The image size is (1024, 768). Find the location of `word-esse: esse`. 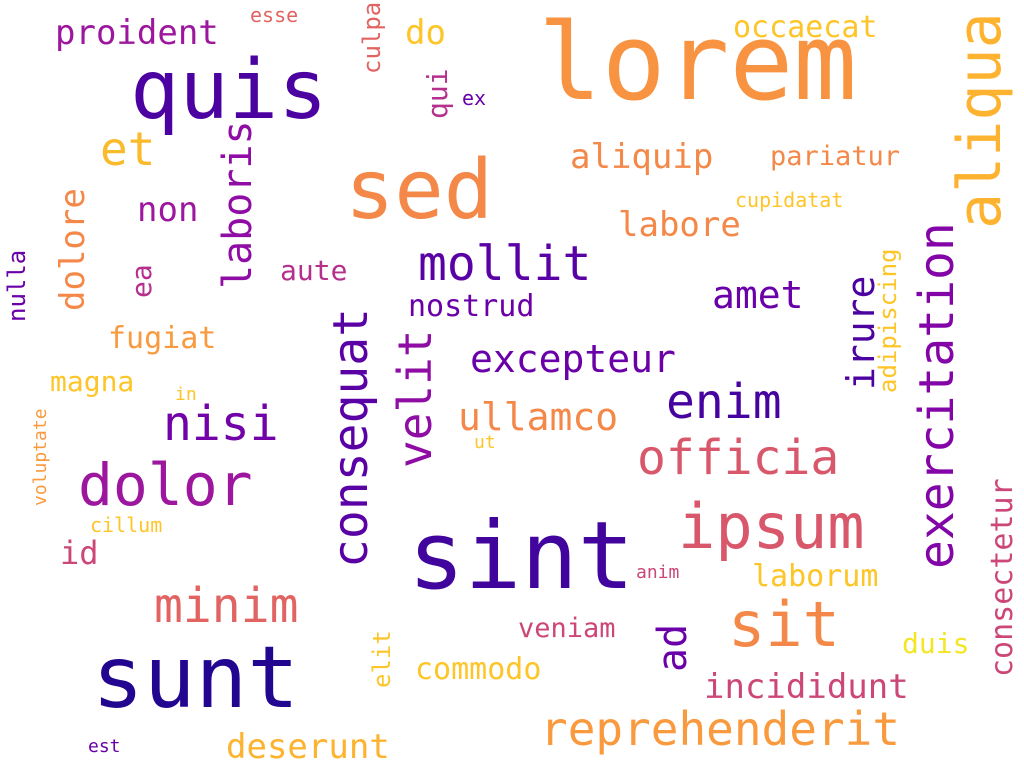

word-esse: esse is located at coordinates (274, 15).